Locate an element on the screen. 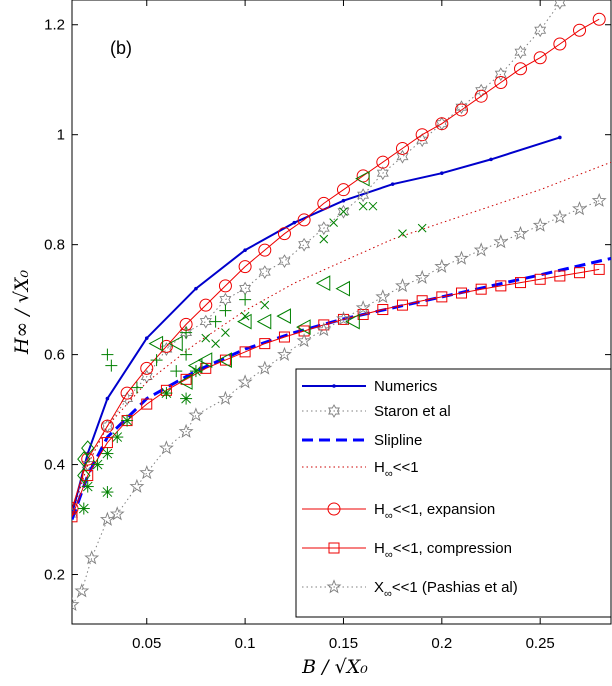 This screenshot has height=686, width=612. x-tick-label: 0.05 is located at coordinates (146, 643).